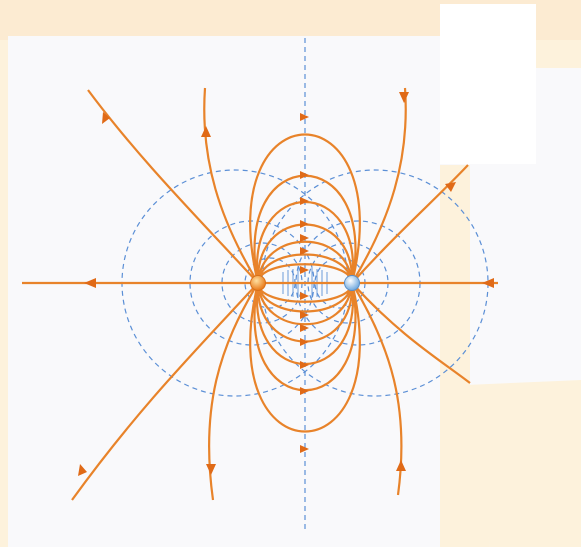 The image size is (581, 547). What do you see at coordinates (523, 463) in the screenshot?
I see `page-edge` at bounding box center [523, 463].